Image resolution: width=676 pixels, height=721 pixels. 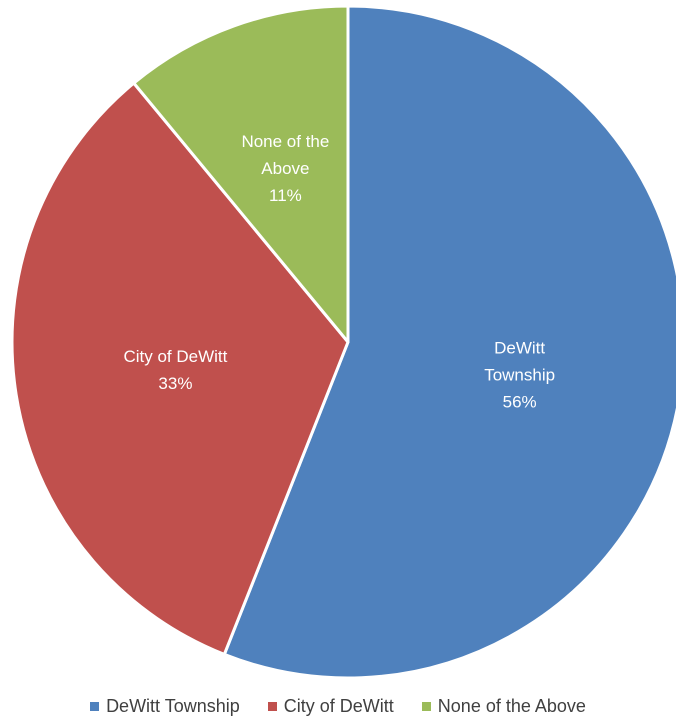 I want to click on legend-item-dewitt-township: DeWitt Township, so click(x=165, y=706).